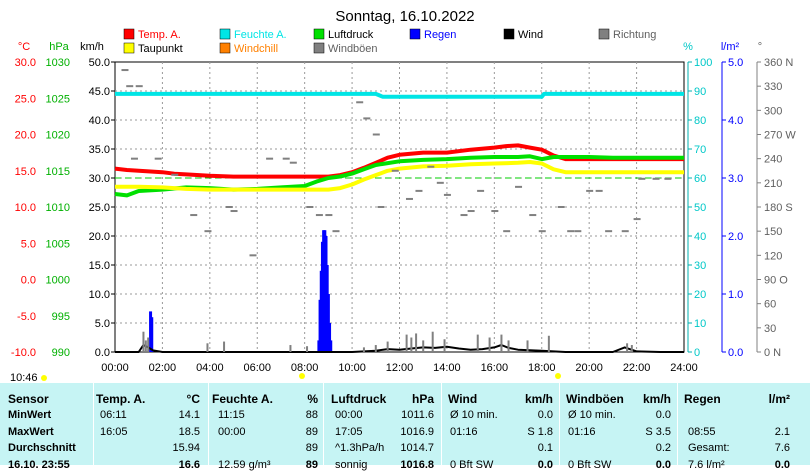 The height and width of the screenshot is (471, 810). Describe the element at coordinates (257, 368) in the screenshot. I see `x-tick-label: 06:00` at that location.